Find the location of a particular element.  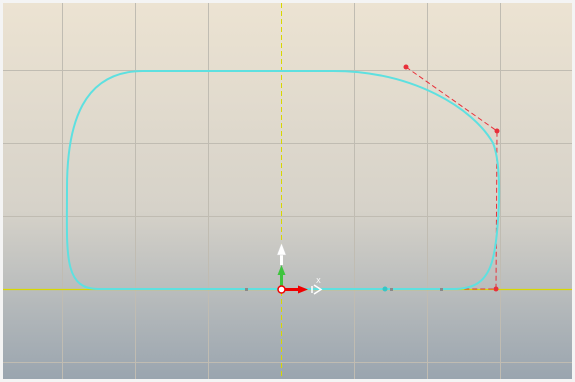

gizmo-up-shaft is located at coordinates (281, 260).